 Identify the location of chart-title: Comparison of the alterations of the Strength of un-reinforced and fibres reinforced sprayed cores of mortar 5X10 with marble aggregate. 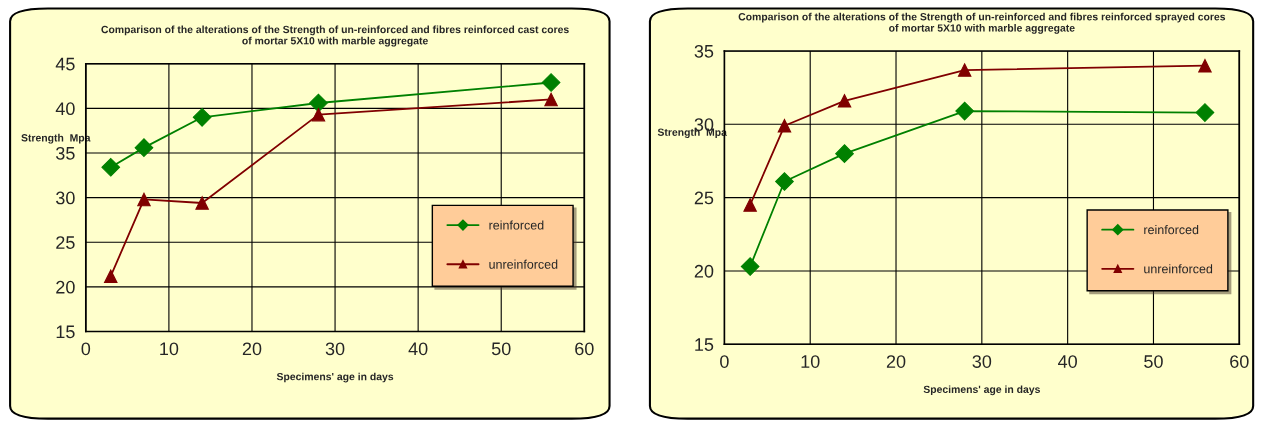
(982, 23).